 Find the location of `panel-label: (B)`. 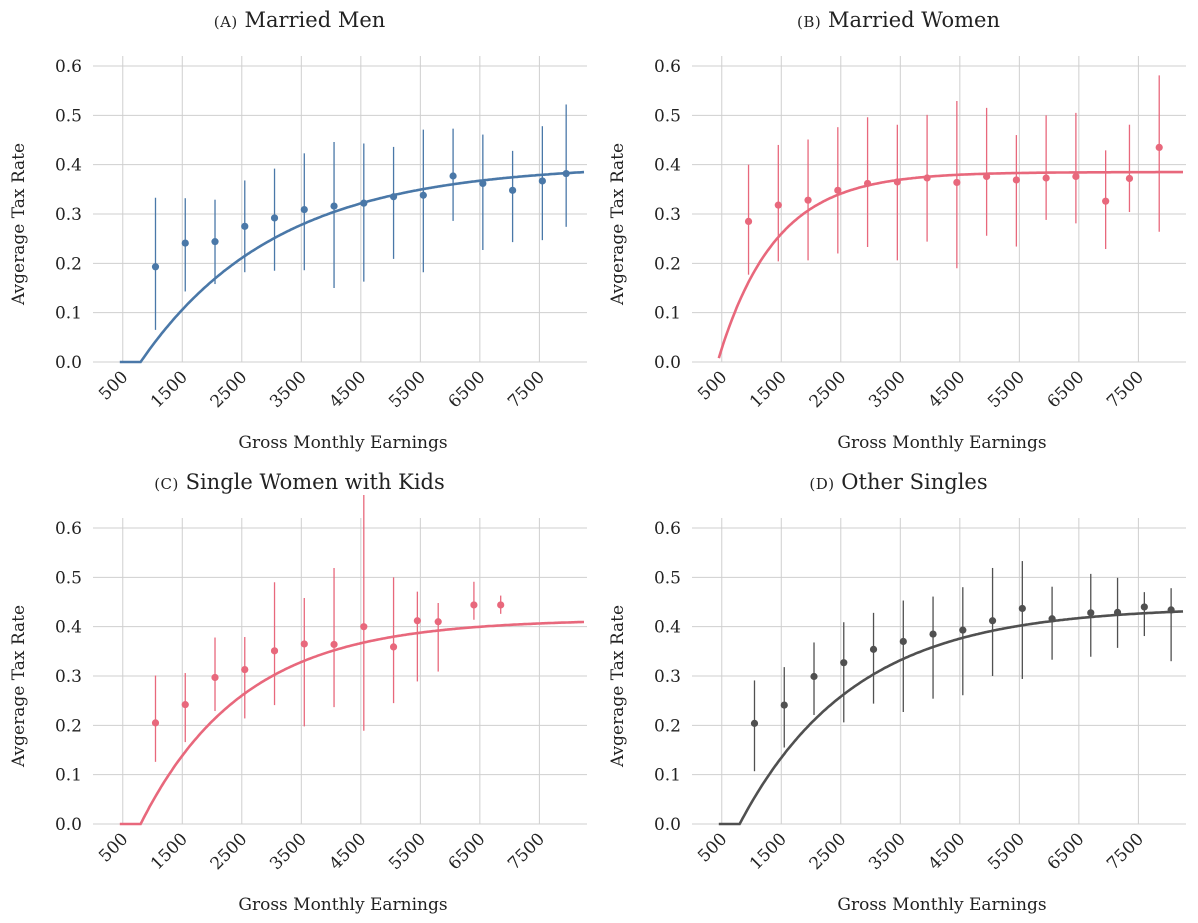

panel-label: (B) is located at coordinates (809, 22).